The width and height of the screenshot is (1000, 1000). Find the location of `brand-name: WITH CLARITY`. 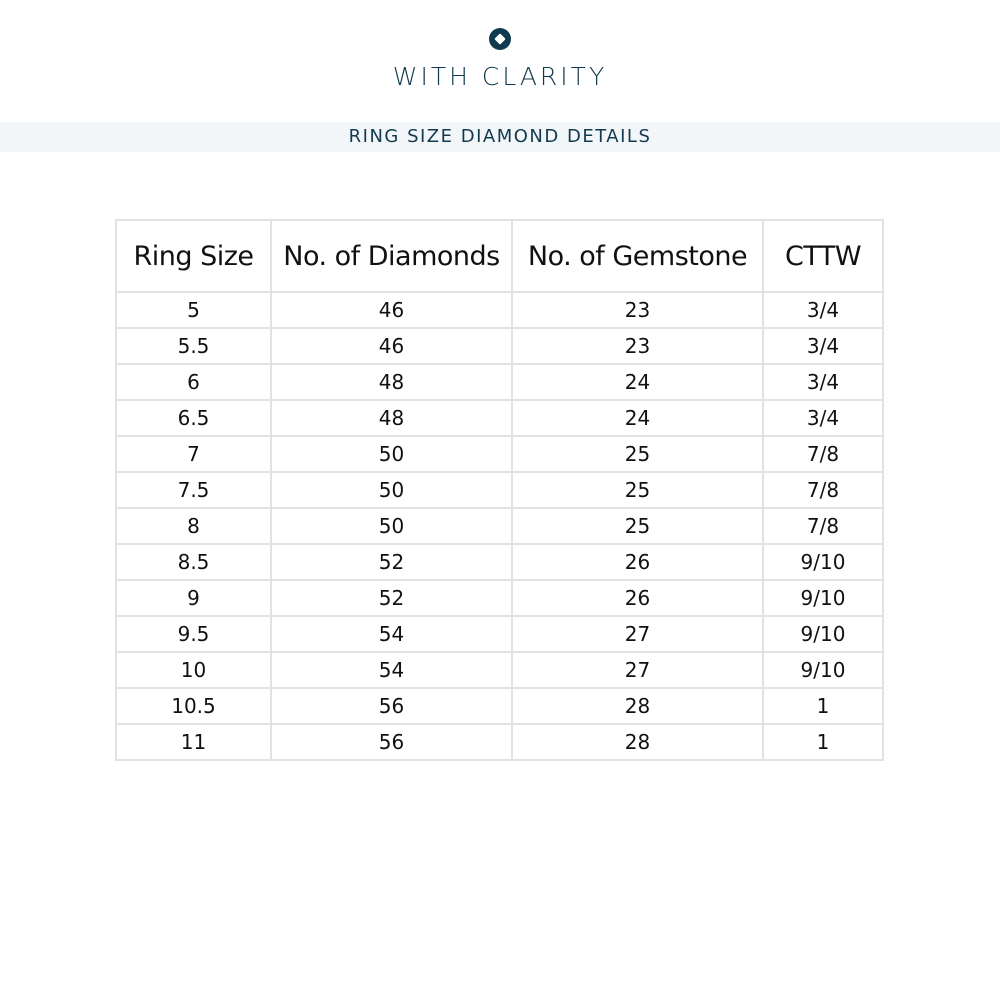

brand-name: WITH CLARITY is located at coordinates (500, 76).